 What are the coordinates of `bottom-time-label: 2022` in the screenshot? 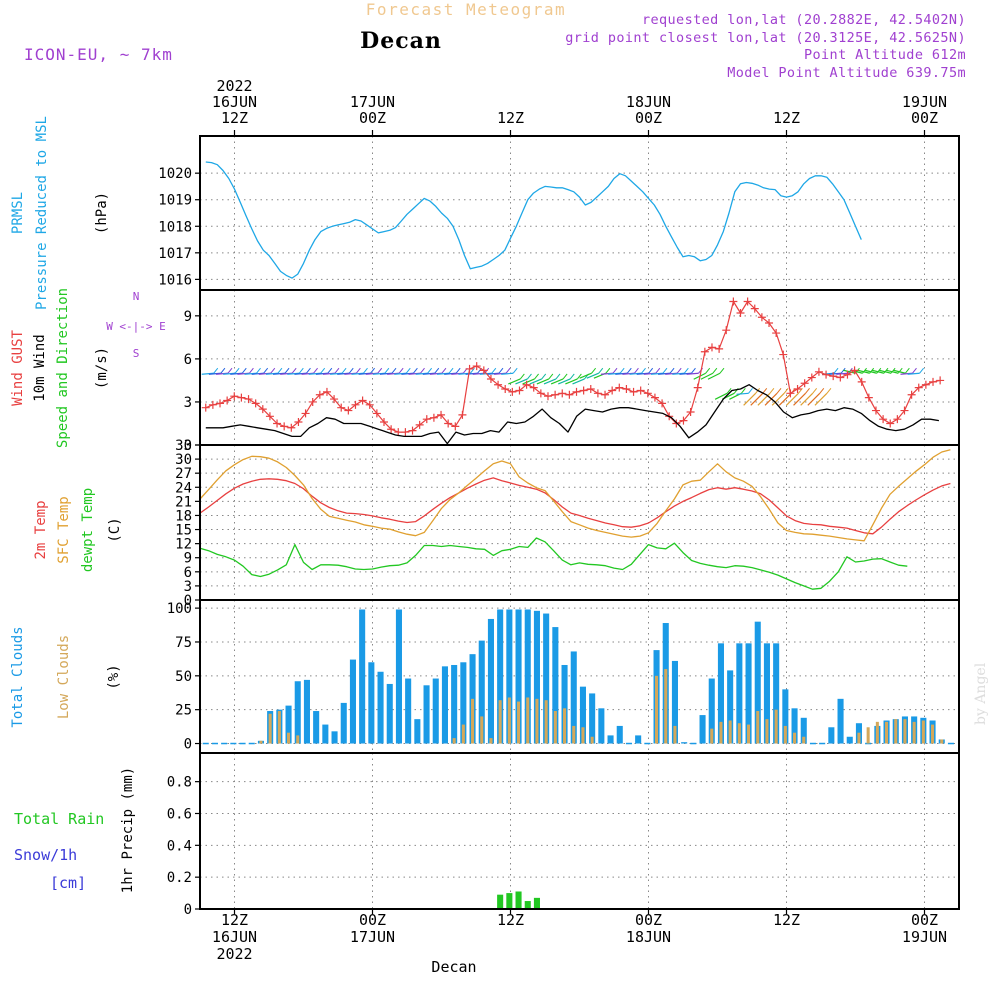 It's located at (234, 954).